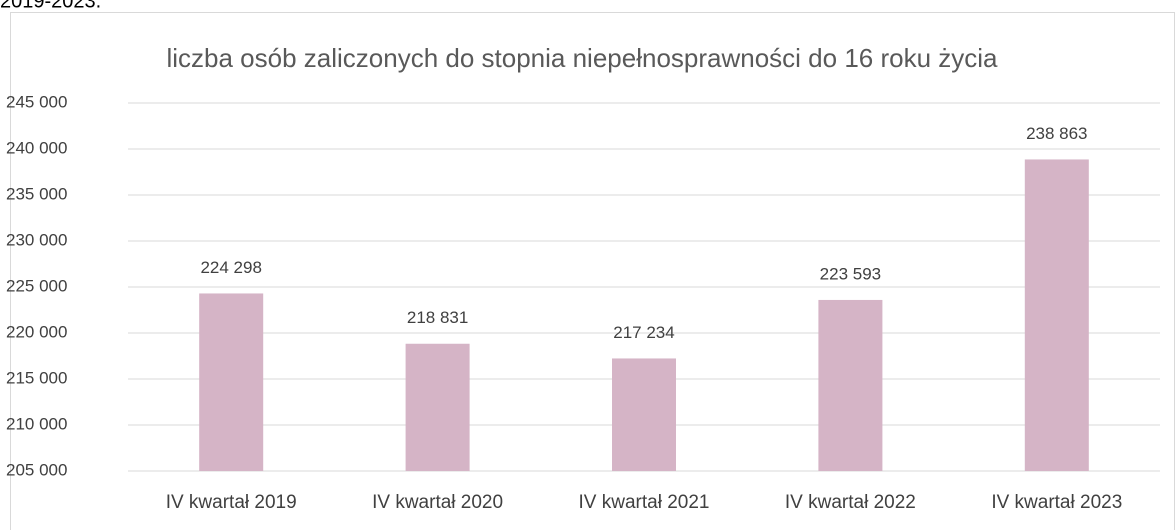 This screenshot has width=1176, height=530. I want to click on data-label: 223 593, so click(850, 273).